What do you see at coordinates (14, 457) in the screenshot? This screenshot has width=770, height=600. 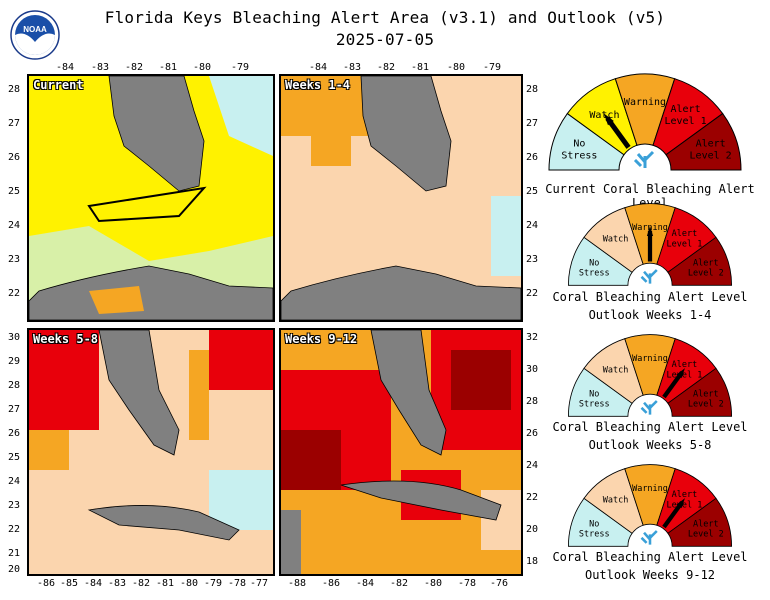 I see `tick-label: 25` at bounding box center [14, 457].